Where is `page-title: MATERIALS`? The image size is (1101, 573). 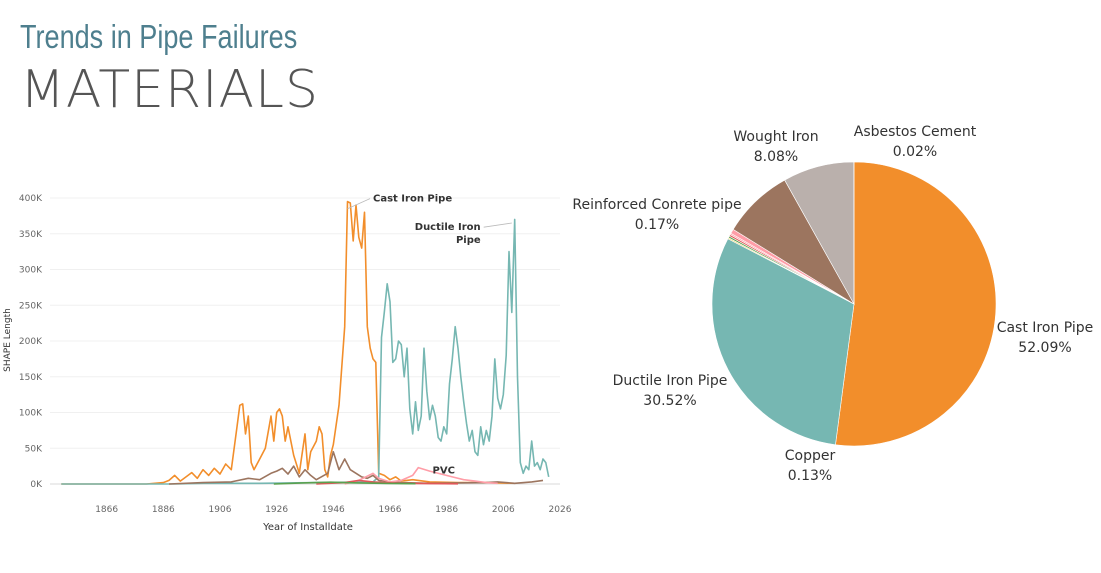
page-title: MATERIALS is located at coordinates (170, 90).